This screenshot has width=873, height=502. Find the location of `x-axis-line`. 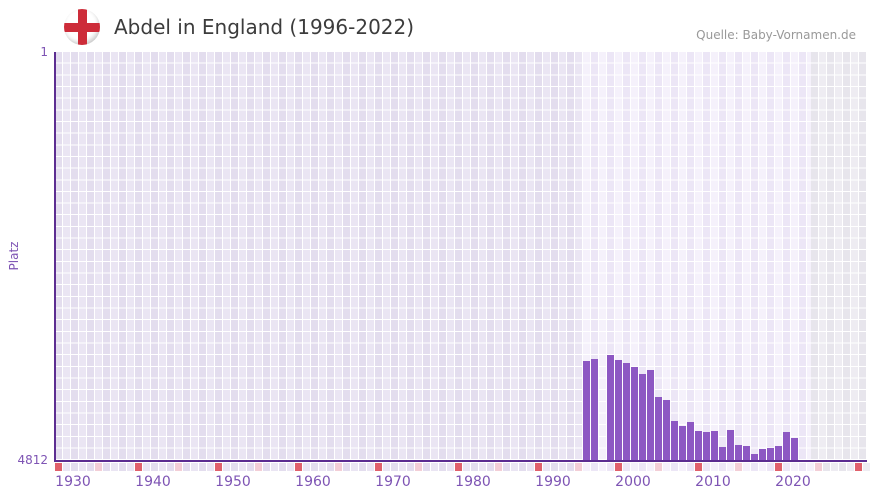

x-axis-line is located at coordinates (460, 461).